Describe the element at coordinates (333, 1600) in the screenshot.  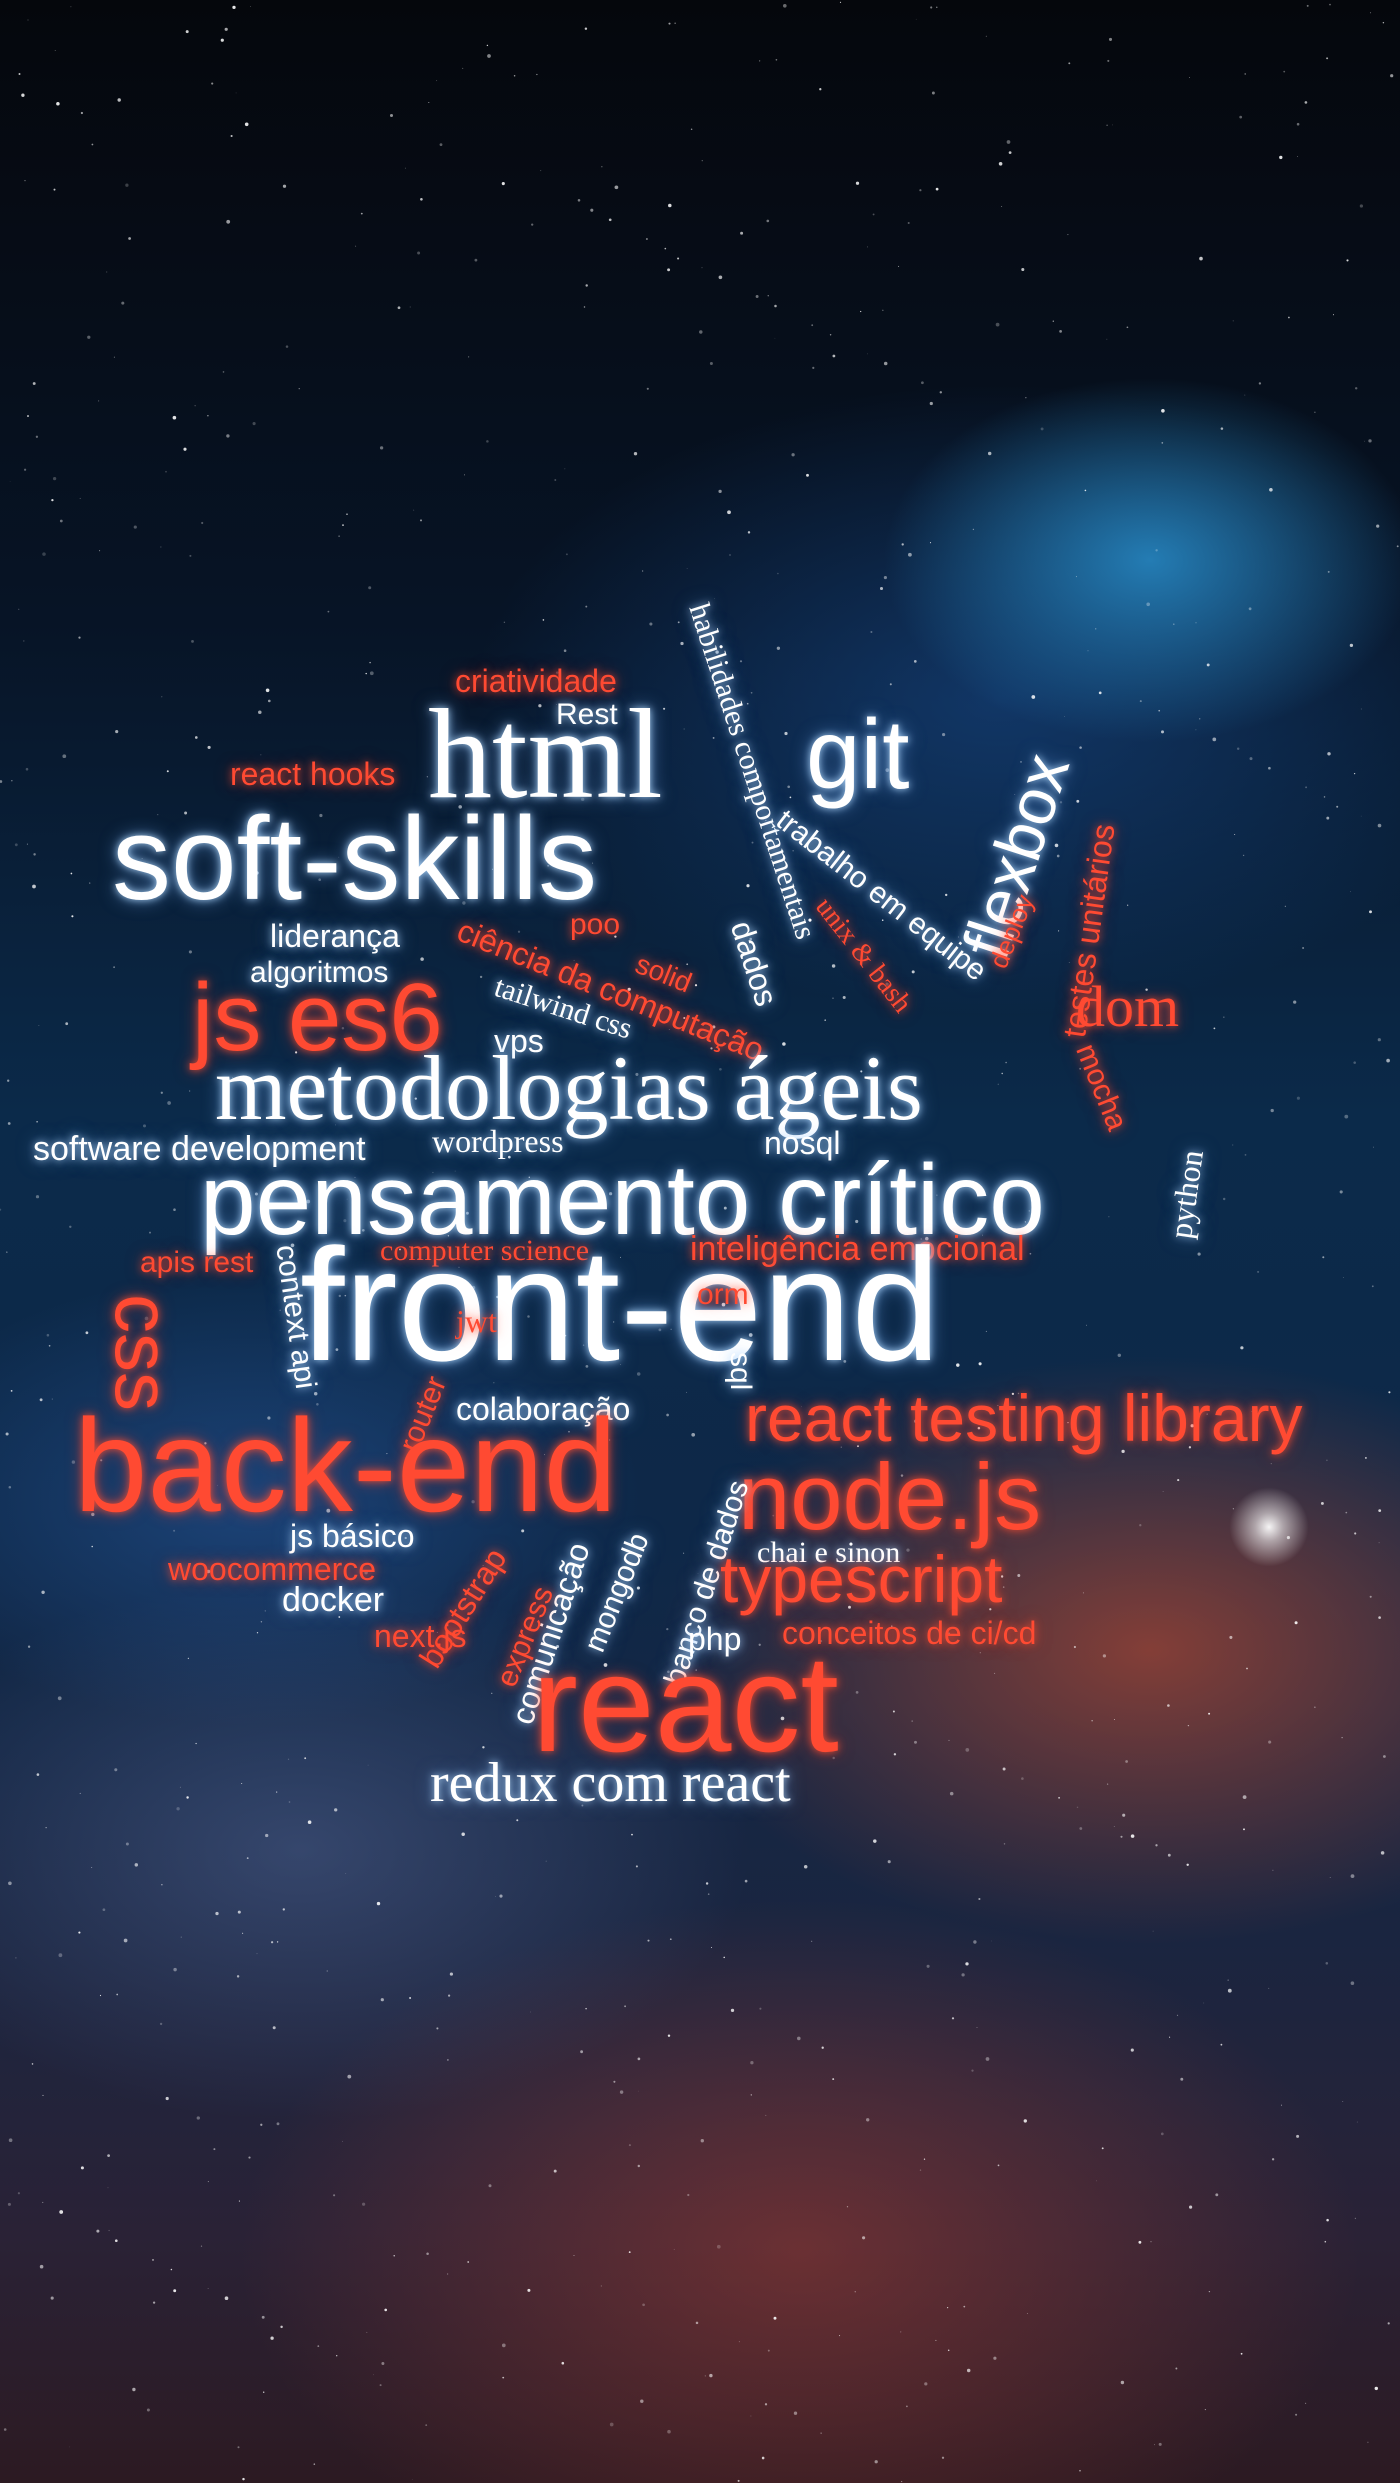
I see `word-docker: docker` at that location.